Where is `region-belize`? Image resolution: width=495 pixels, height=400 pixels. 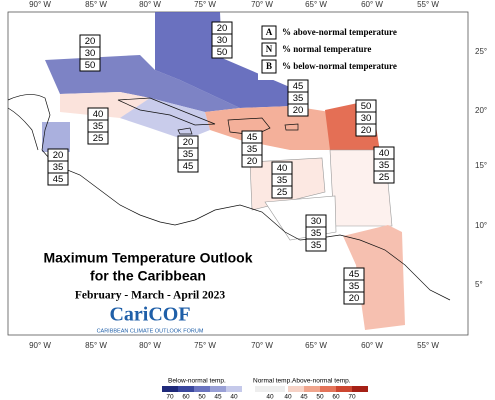
region-belize is located at coordinates (56, 137).